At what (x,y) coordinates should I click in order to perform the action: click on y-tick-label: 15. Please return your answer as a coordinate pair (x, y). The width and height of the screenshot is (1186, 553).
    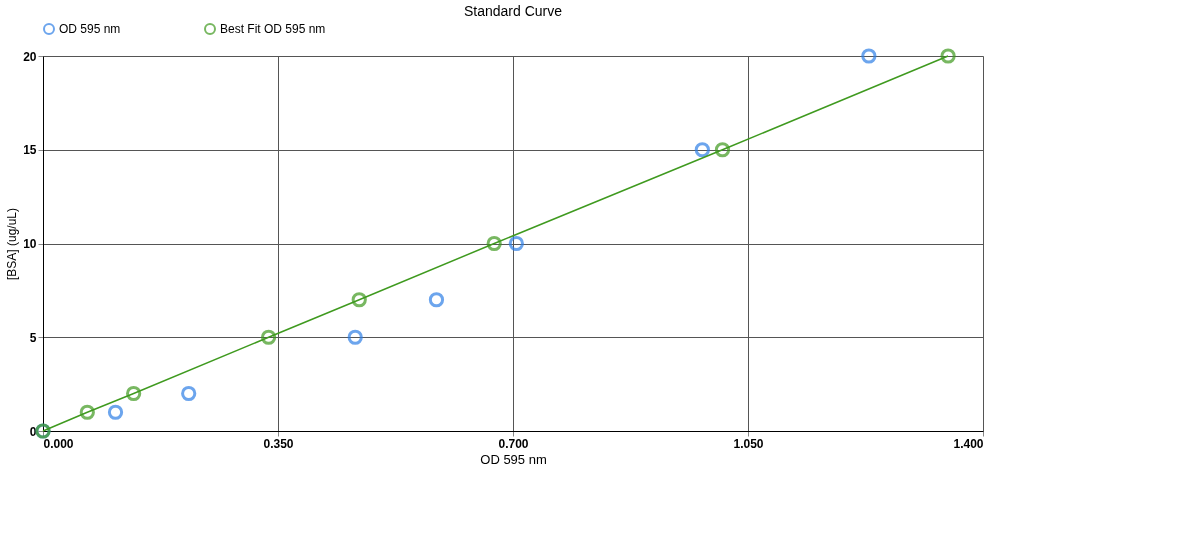
    Looking at the image, I should click on (30, 150).